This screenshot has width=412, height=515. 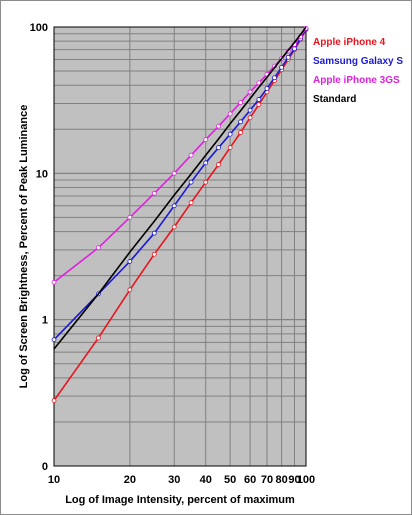 What do you see at coordinates (39, 247) in the screenshot?
I see `y-tick-labels: 0 1 10 100` at bounding box center [39, 247].